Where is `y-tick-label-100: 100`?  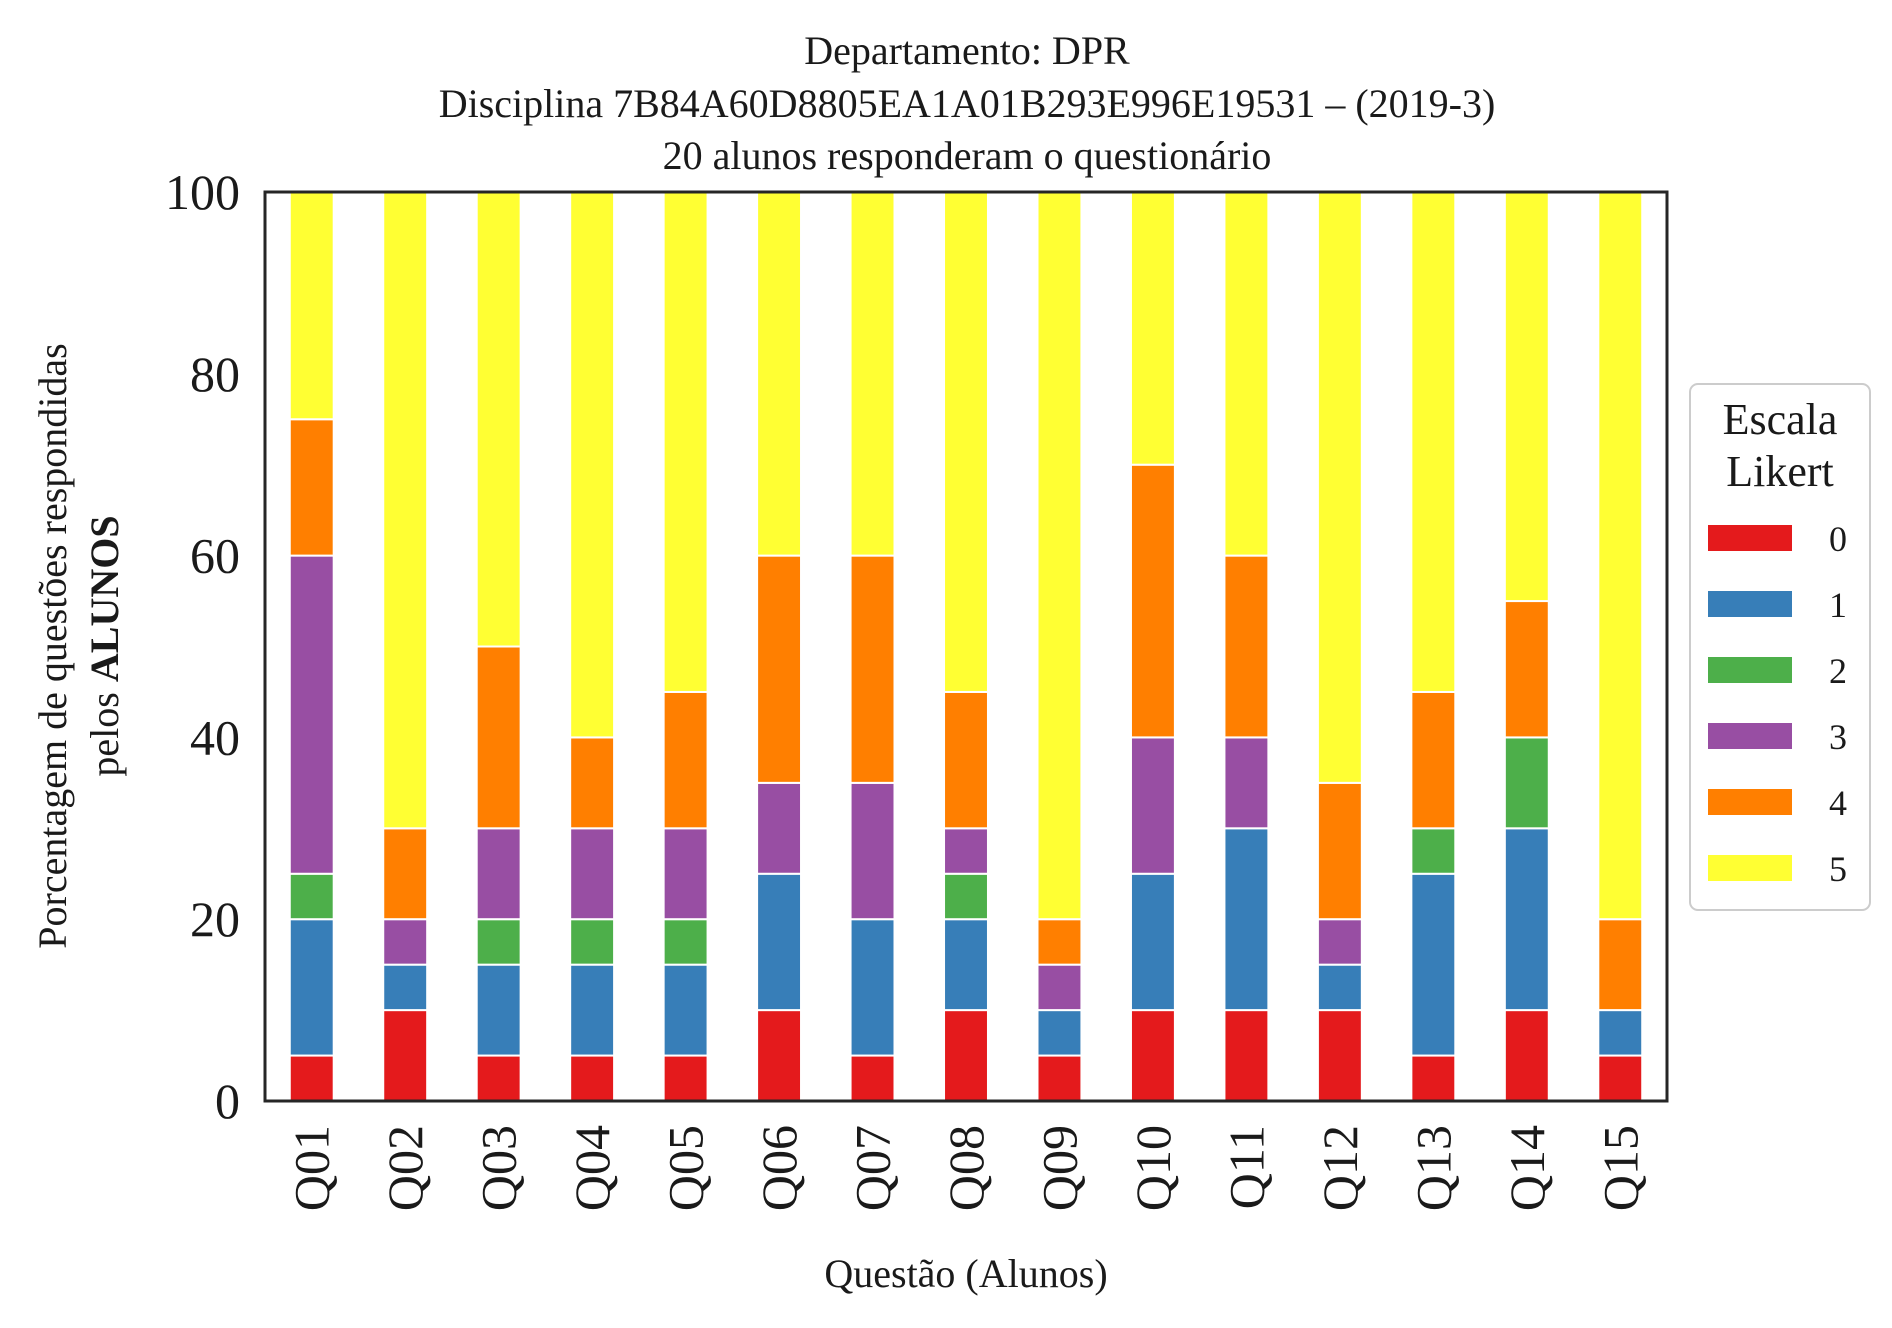
y-tick-label-100: 100 is located at coordinates (202, 192).